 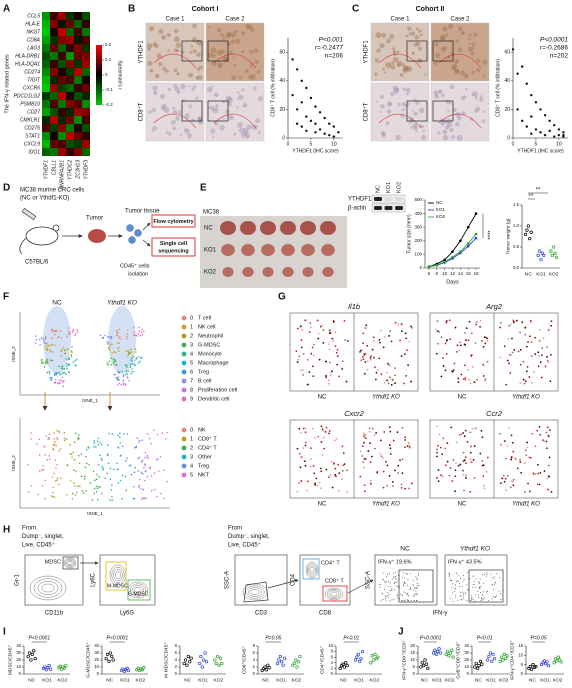 I want to click on tumor, so click(x=268, y=250).